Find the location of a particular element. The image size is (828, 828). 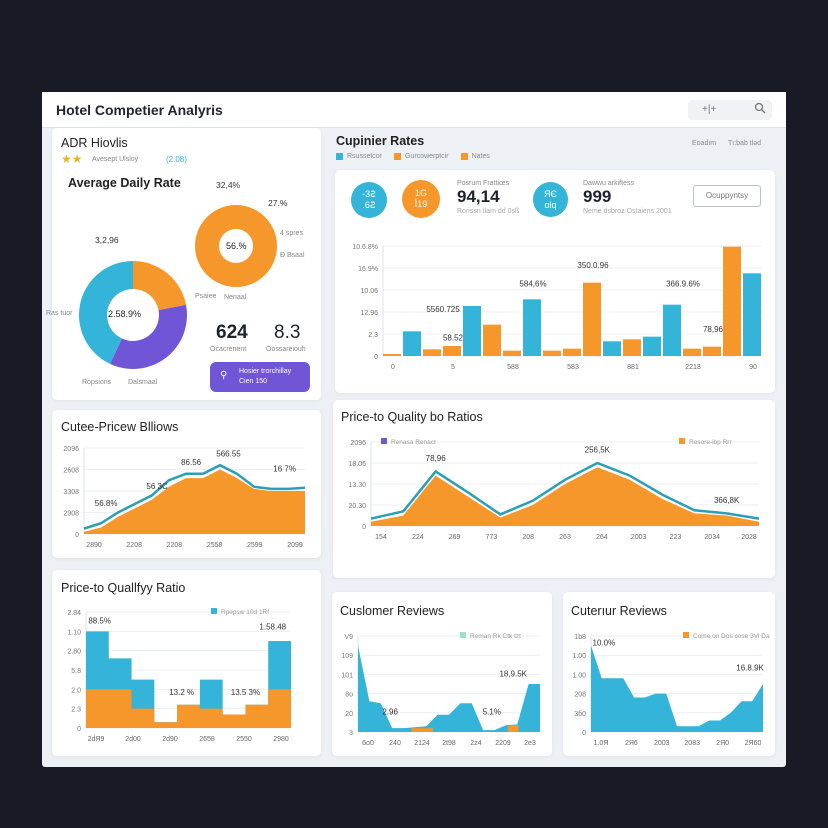

legend-label: Come on Dos cose 3Vl Da is located at coordinates (731, 636).